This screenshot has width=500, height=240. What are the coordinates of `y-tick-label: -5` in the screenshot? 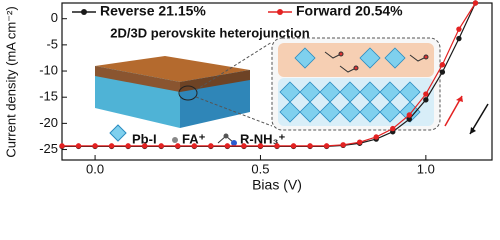 It's located at (52, 43).